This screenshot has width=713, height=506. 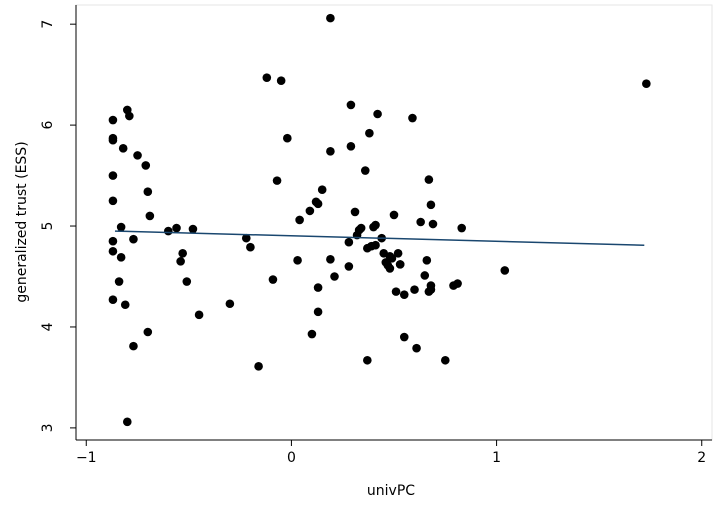 I want to click on y-tick-label: 7, so click(x=48, y=24).